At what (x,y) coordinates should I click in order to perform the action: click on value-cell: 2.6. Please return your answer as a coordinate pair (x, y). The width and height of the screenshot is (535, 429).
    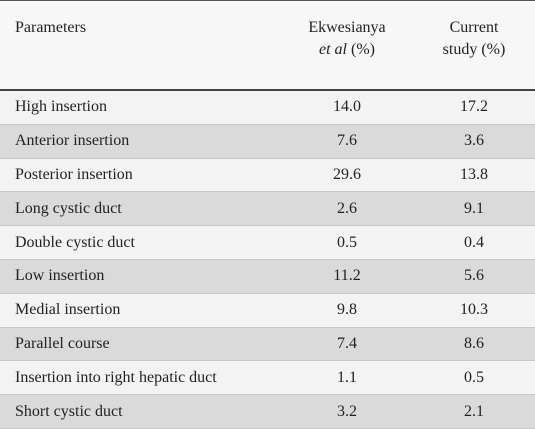
    Looking at the image, I should click on (347, 209).